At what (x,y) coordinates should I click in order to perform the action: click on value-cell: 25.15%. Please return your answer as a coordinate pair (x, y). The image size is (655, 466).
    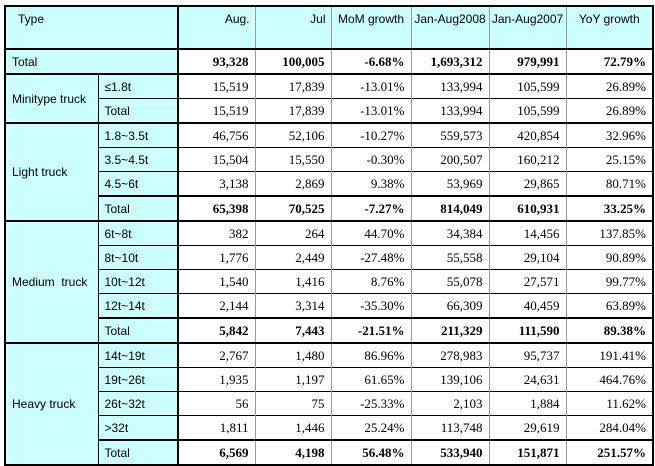
    Looking at the image, I should click on (609, 159).